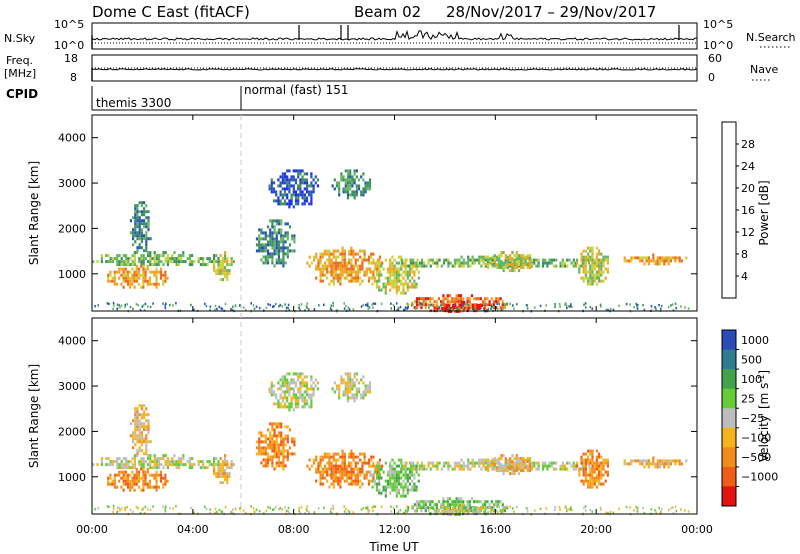 The height and width of the screenshot is (554, 800). What do you see at coordinates (551, 12) in the screenshot?
I see `date-range: 28/Nov/2017 – 29/Nov/2017` at bounding box center [551, 12].